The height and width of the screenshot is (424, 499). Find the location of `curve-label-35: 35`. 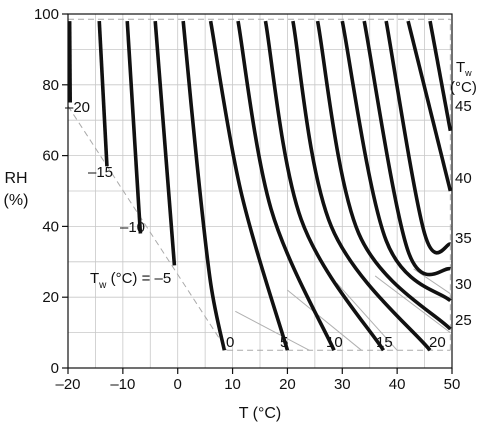

curve-label-35: 35 is located at coordinates (463, 238).